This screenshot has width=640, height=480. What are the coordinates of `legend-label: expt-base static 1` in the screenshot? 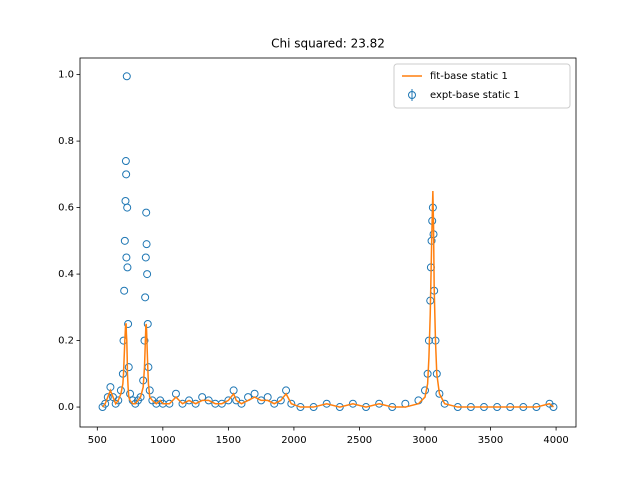 It's located at (475, 95).